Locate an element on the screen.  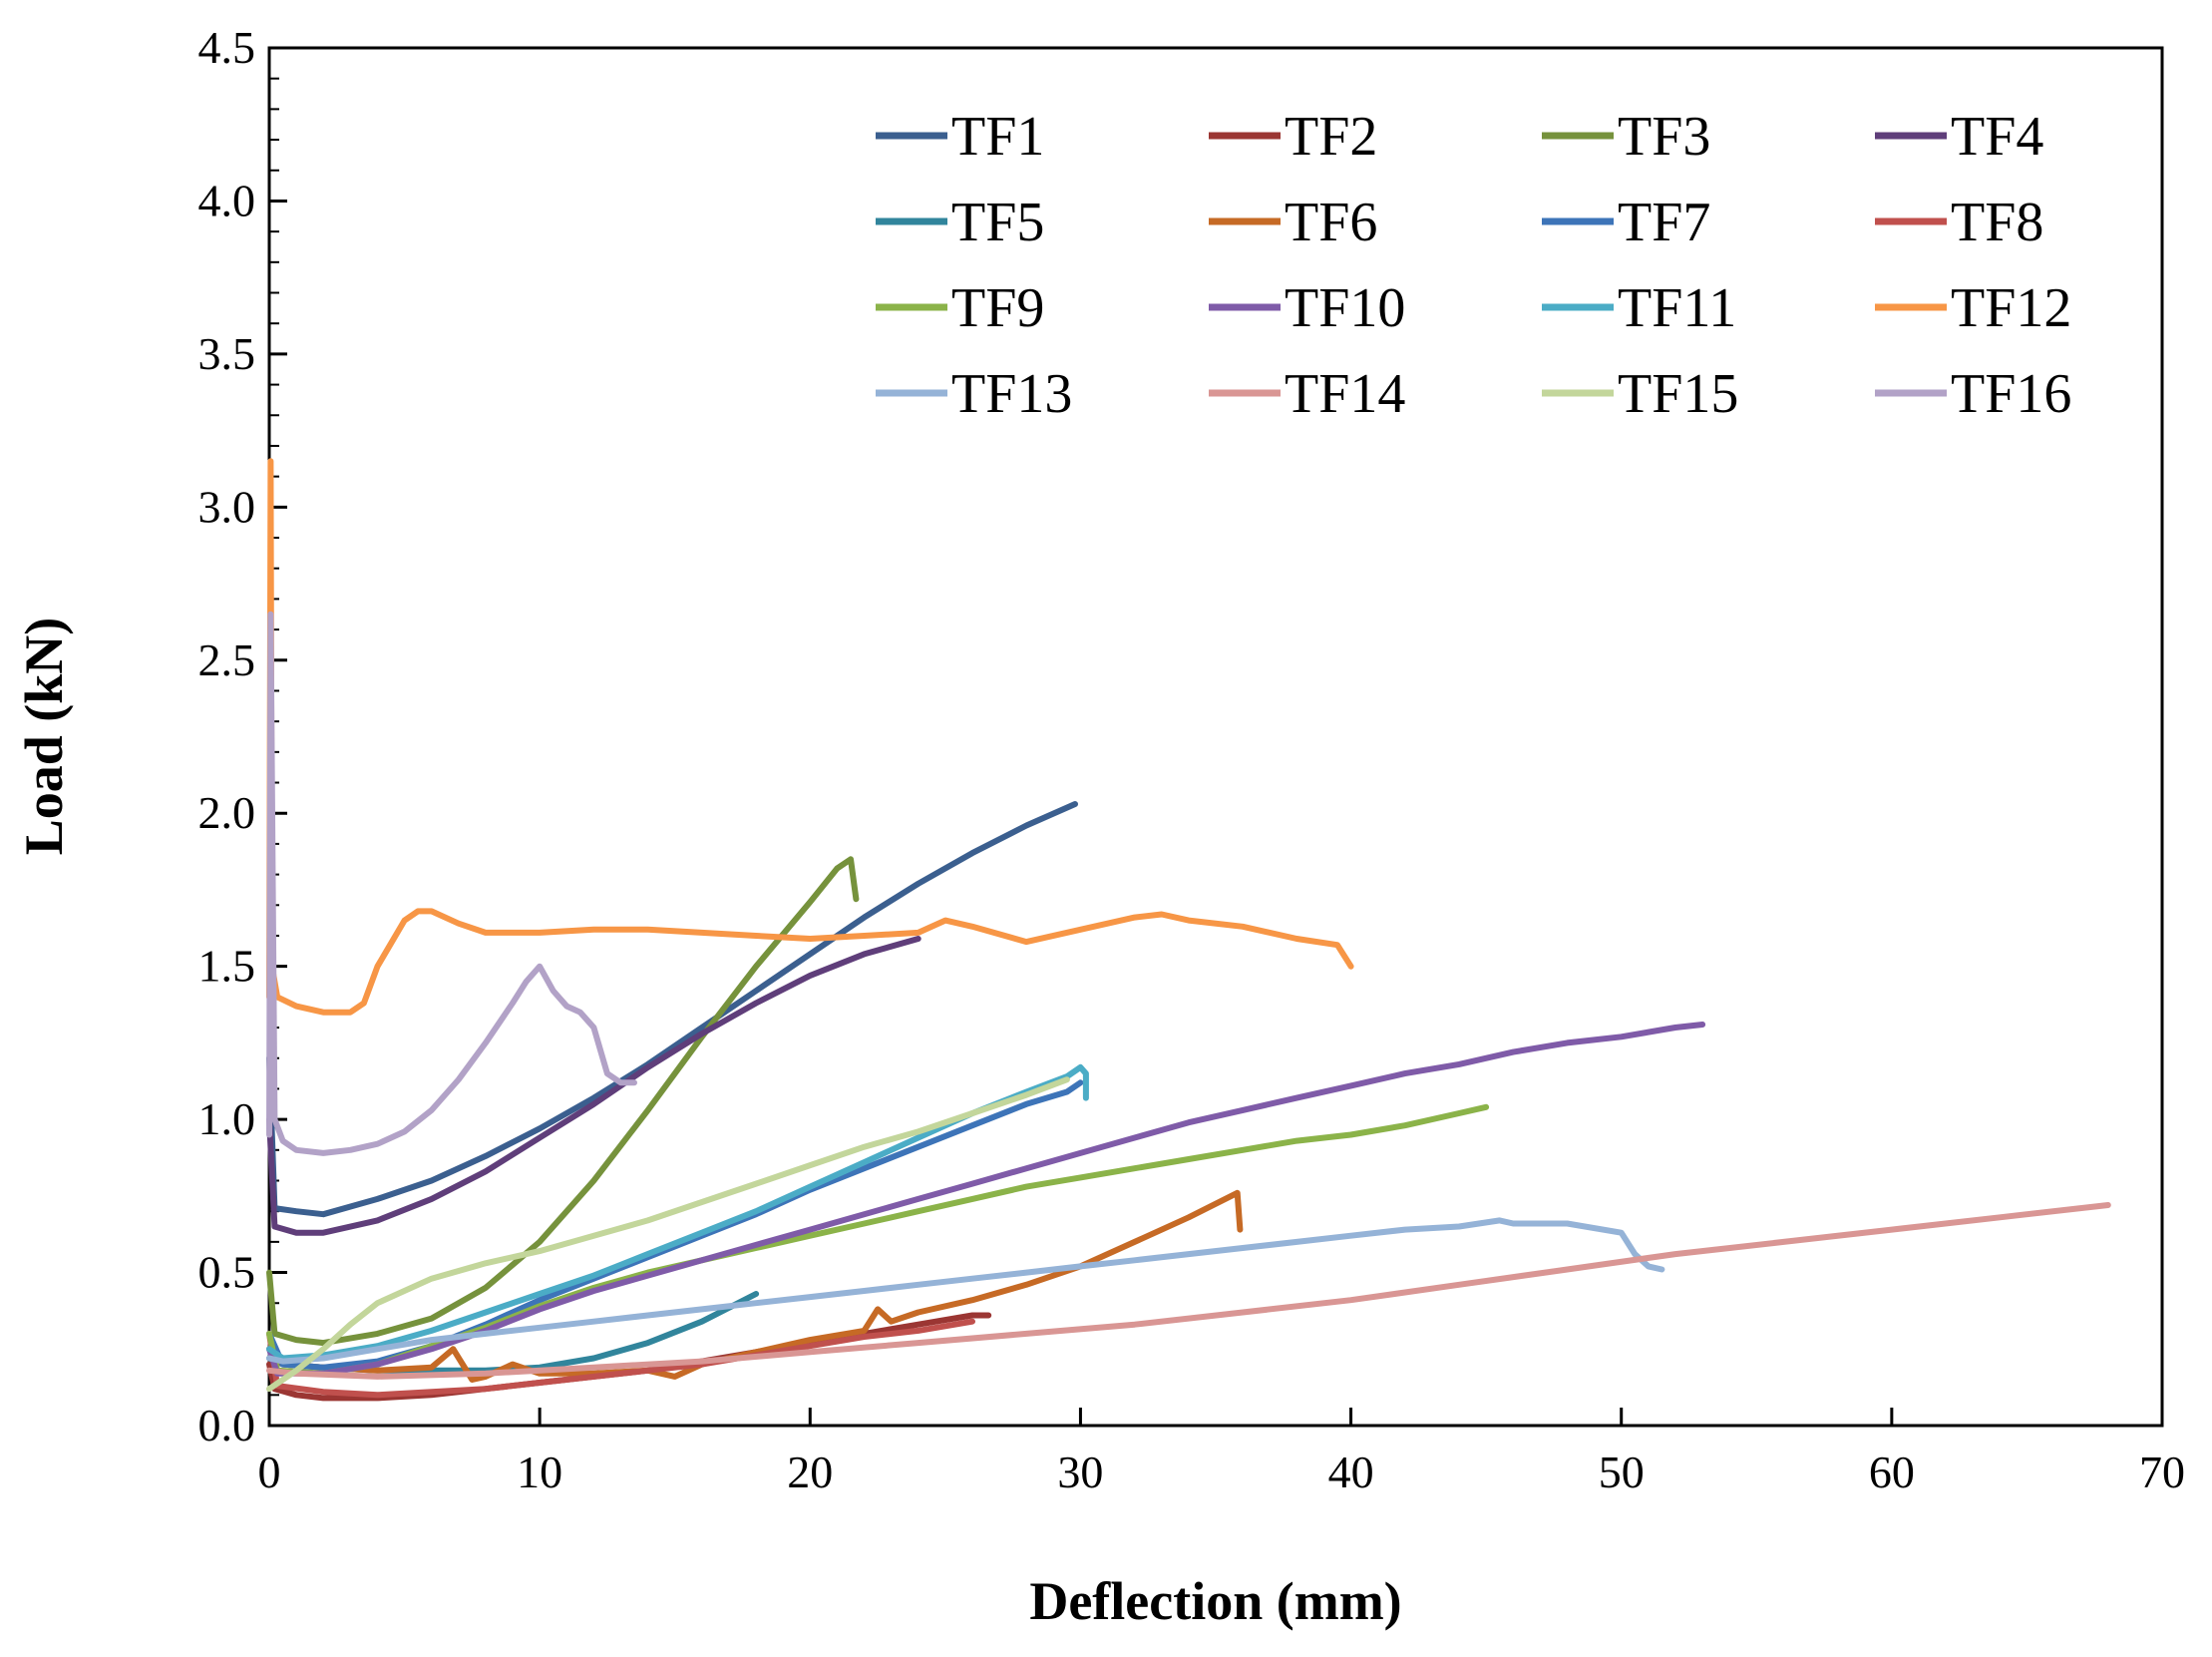
legend-label-tf8: TF8 is located at coordinates (1997, 223).